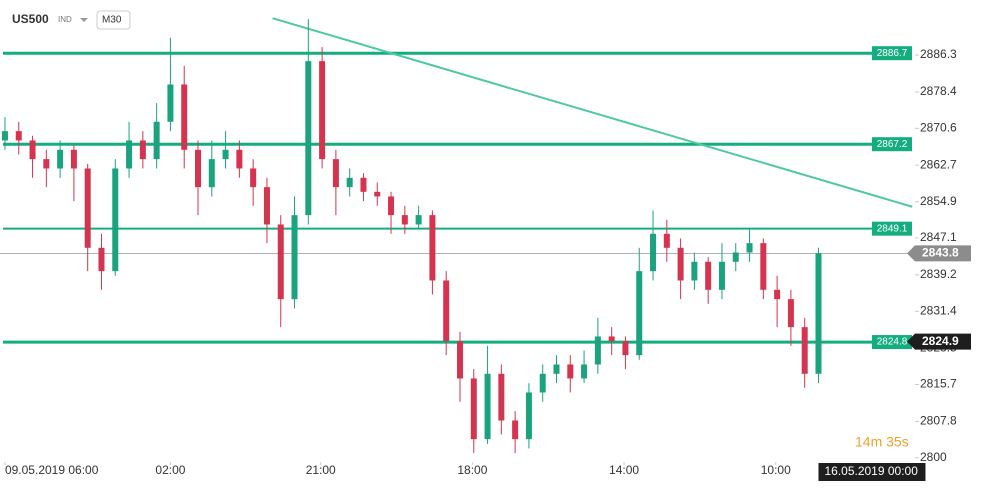  I want to click on timer: 14m 35s, so click(882, 442).